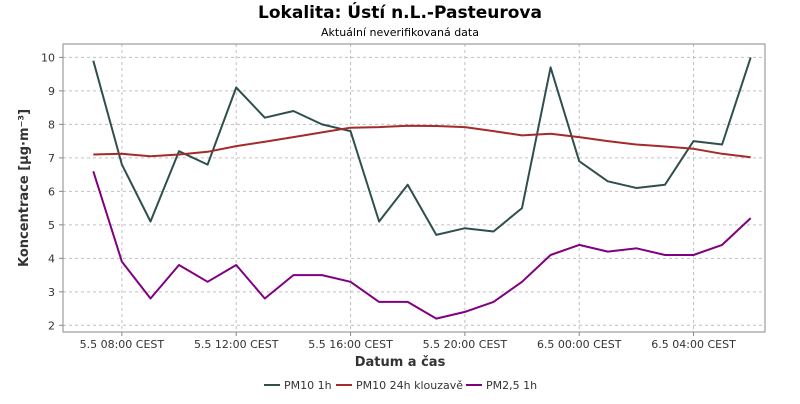 The height and width of the screenshot is (404, 800). What do you see at coordinates (51, 292) in the screenshot?
I see `y-tick-label: 3` at bounding box center [51, 292].